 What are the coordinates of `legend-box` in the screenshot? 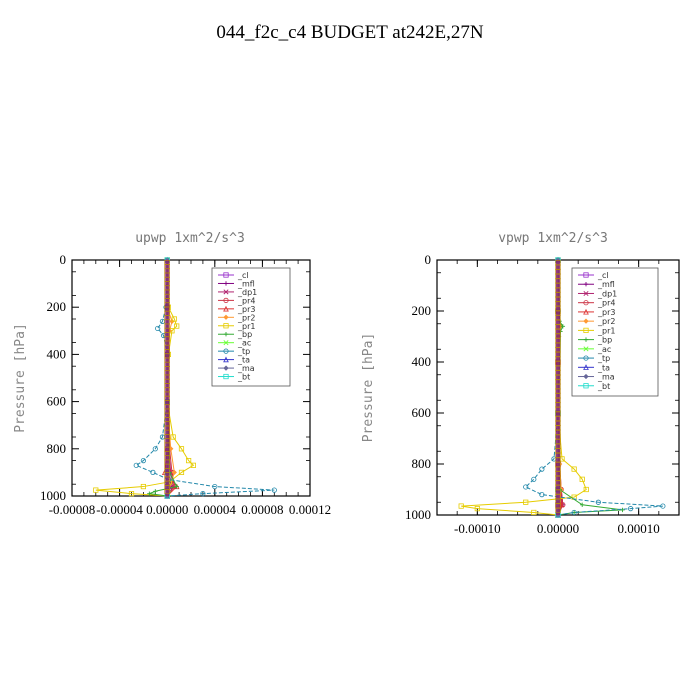 It's located at (251, 327).